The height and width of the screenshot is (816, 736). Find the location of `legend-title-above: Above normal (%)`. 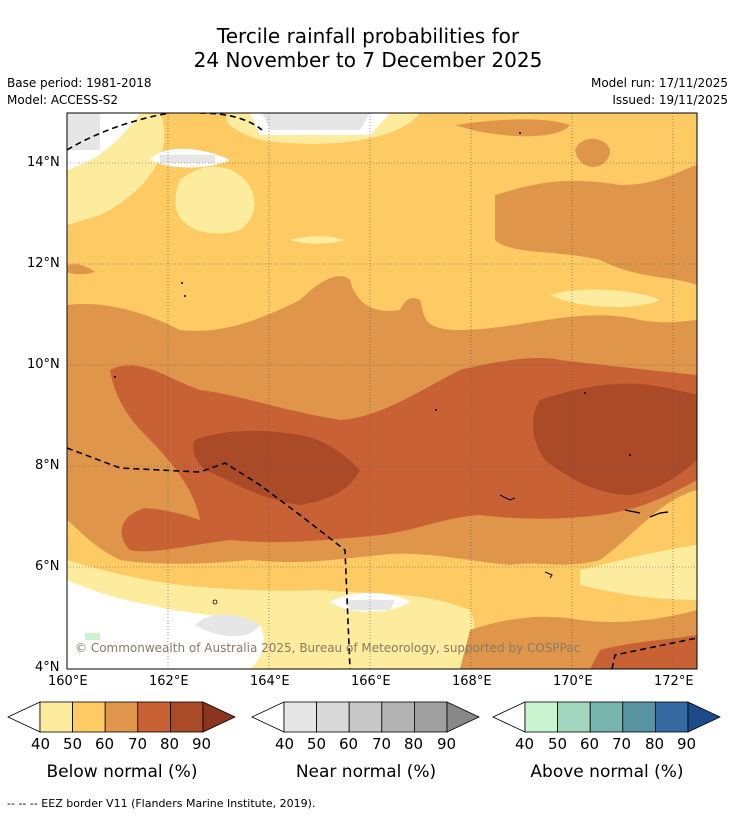

legend-title-above: Above normal (%) is located at coordinates (607, 772).